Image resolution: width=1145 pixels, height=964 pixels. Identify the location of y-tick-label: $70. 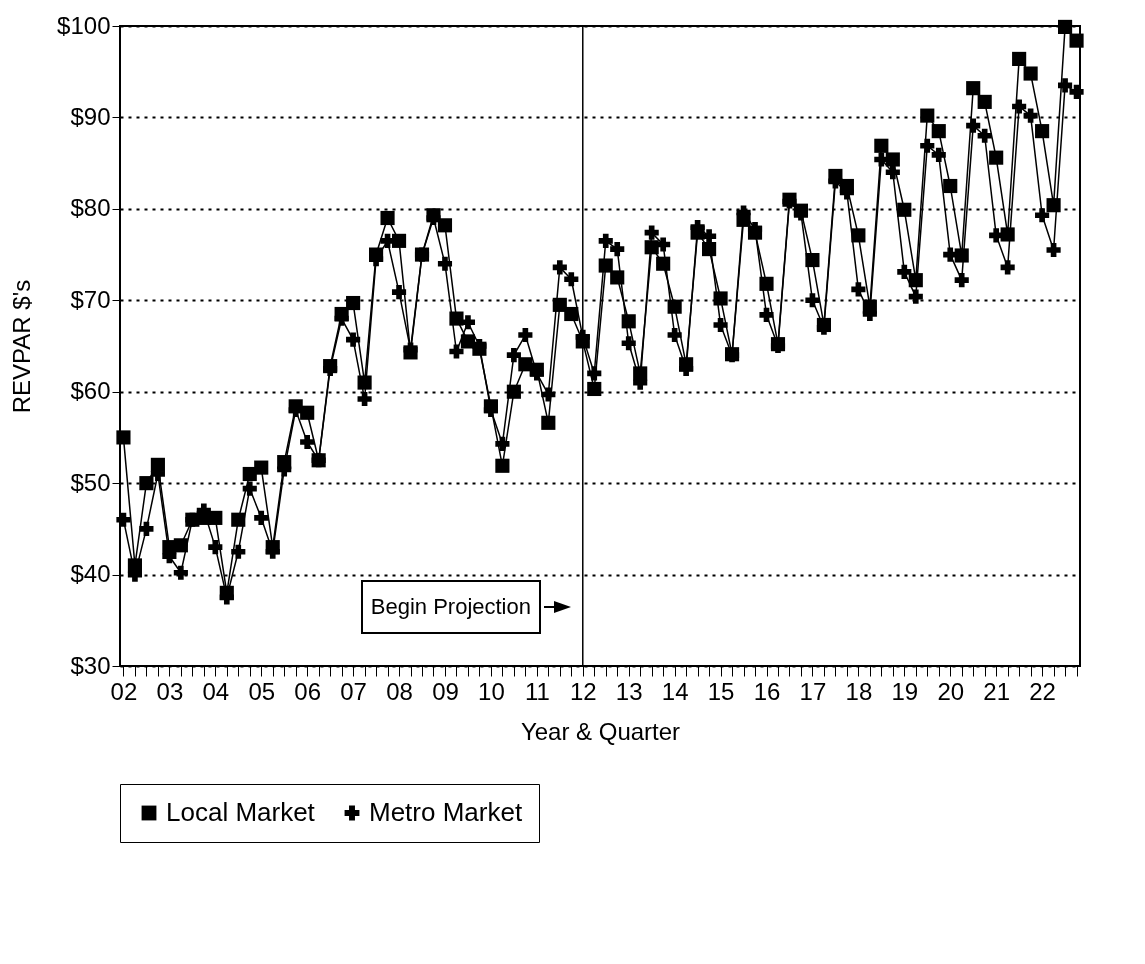
(90, 299).